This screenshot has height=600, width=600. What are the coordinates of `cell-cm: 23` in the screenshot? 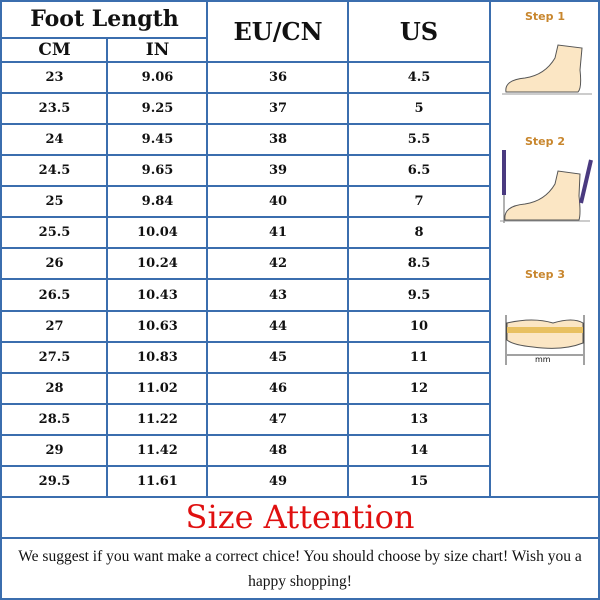 It's located at (54, 78).